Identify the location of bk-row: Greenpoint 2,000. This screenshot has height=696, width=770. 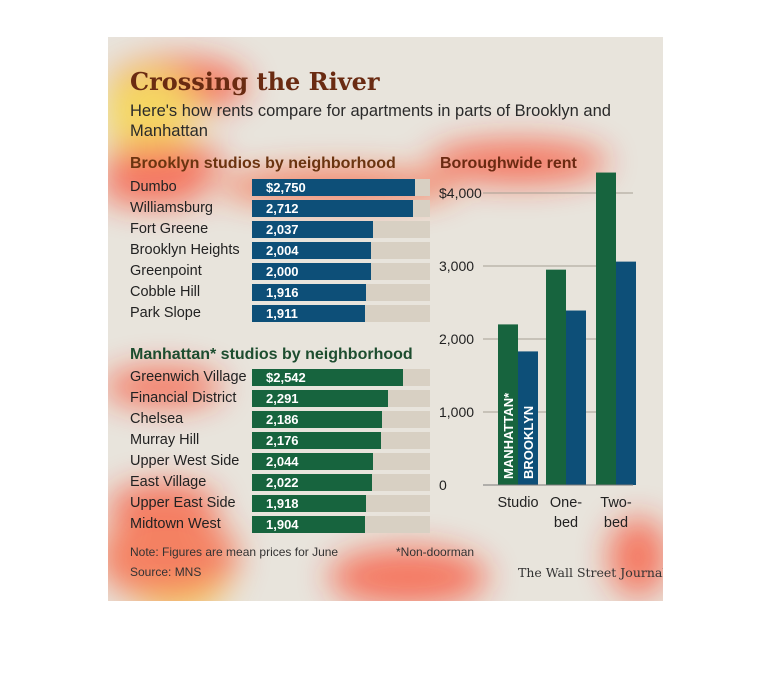
(280, 271).